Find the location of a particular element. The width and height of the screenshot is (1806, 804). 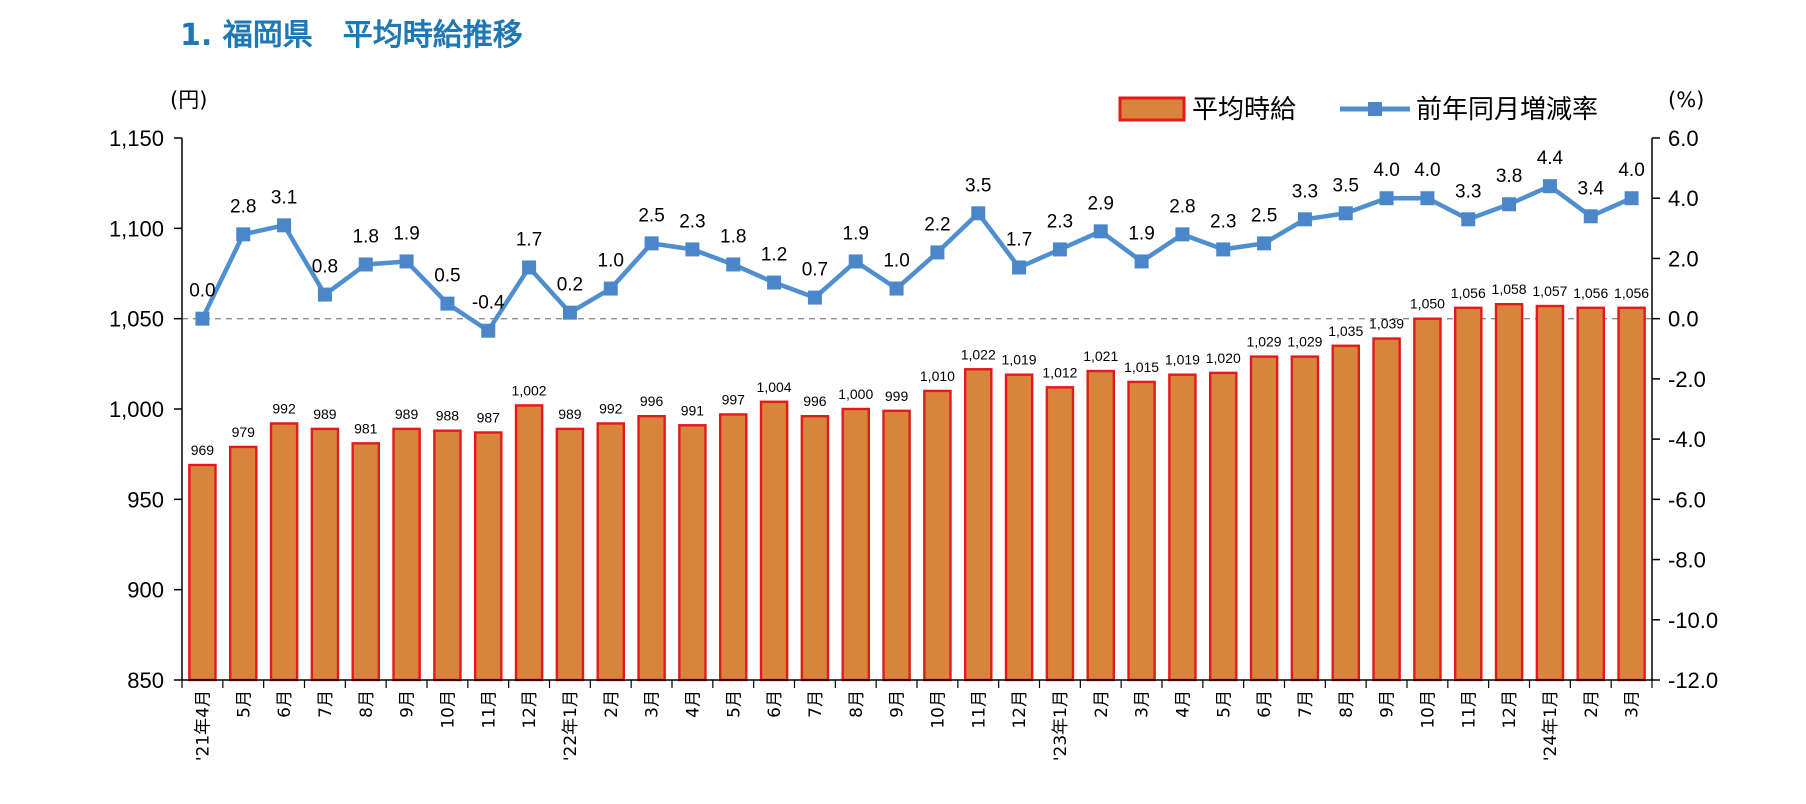

yoy-value-label-13: 1.8 is located at coordinates (733, 236).